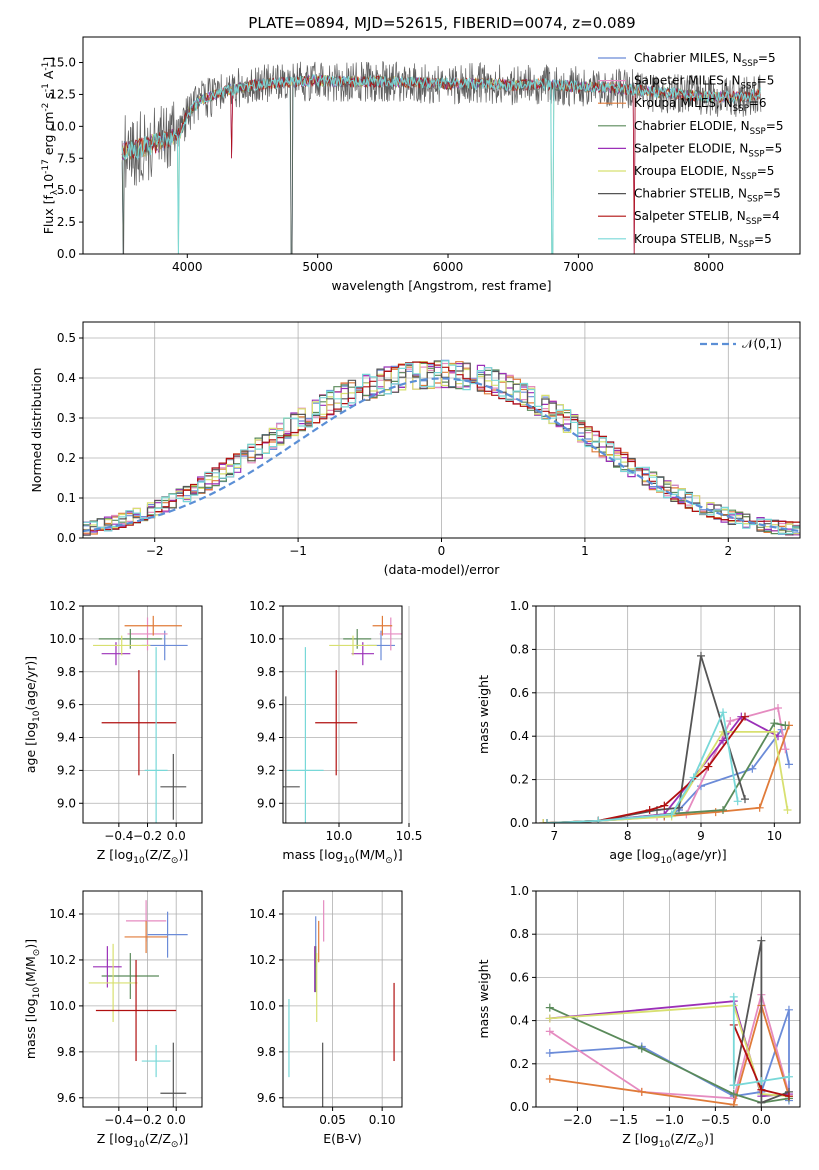  What do you see at coordinates (762, 344) in the screenshot?
I see `label-fragment: 𝒩(0,1)` at bounding box center [762, 344].